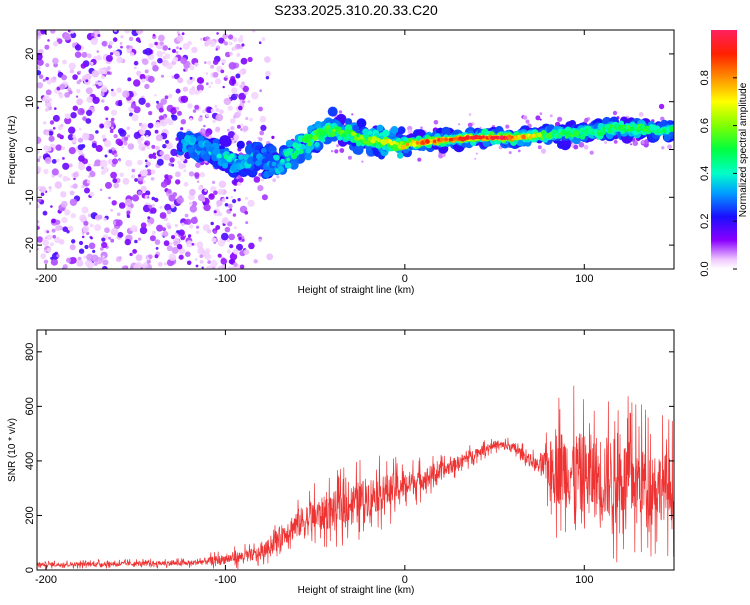 The height and width of the screenshot is (605, 750). What do you see at coordinates (30, 54) in the screenshot?
I see `spectrogram-y-tick-label: 20` at bounding box center [30, 54].